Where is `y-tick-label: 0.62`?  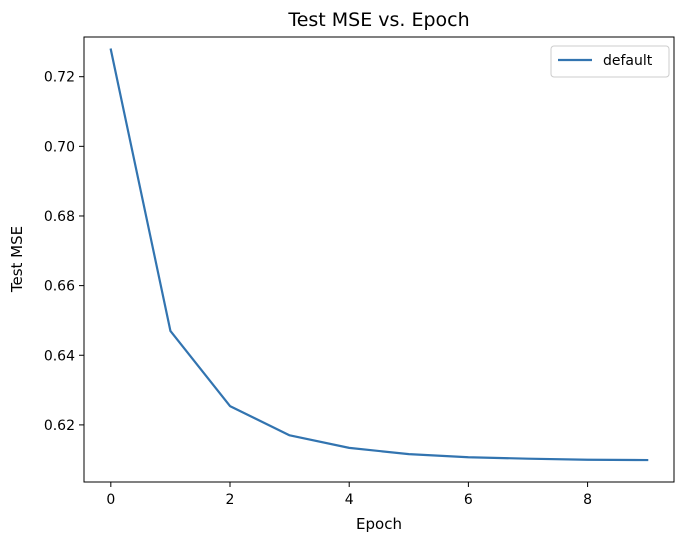
y-tick-label: 0.62 is located at coordinates (59, 426).